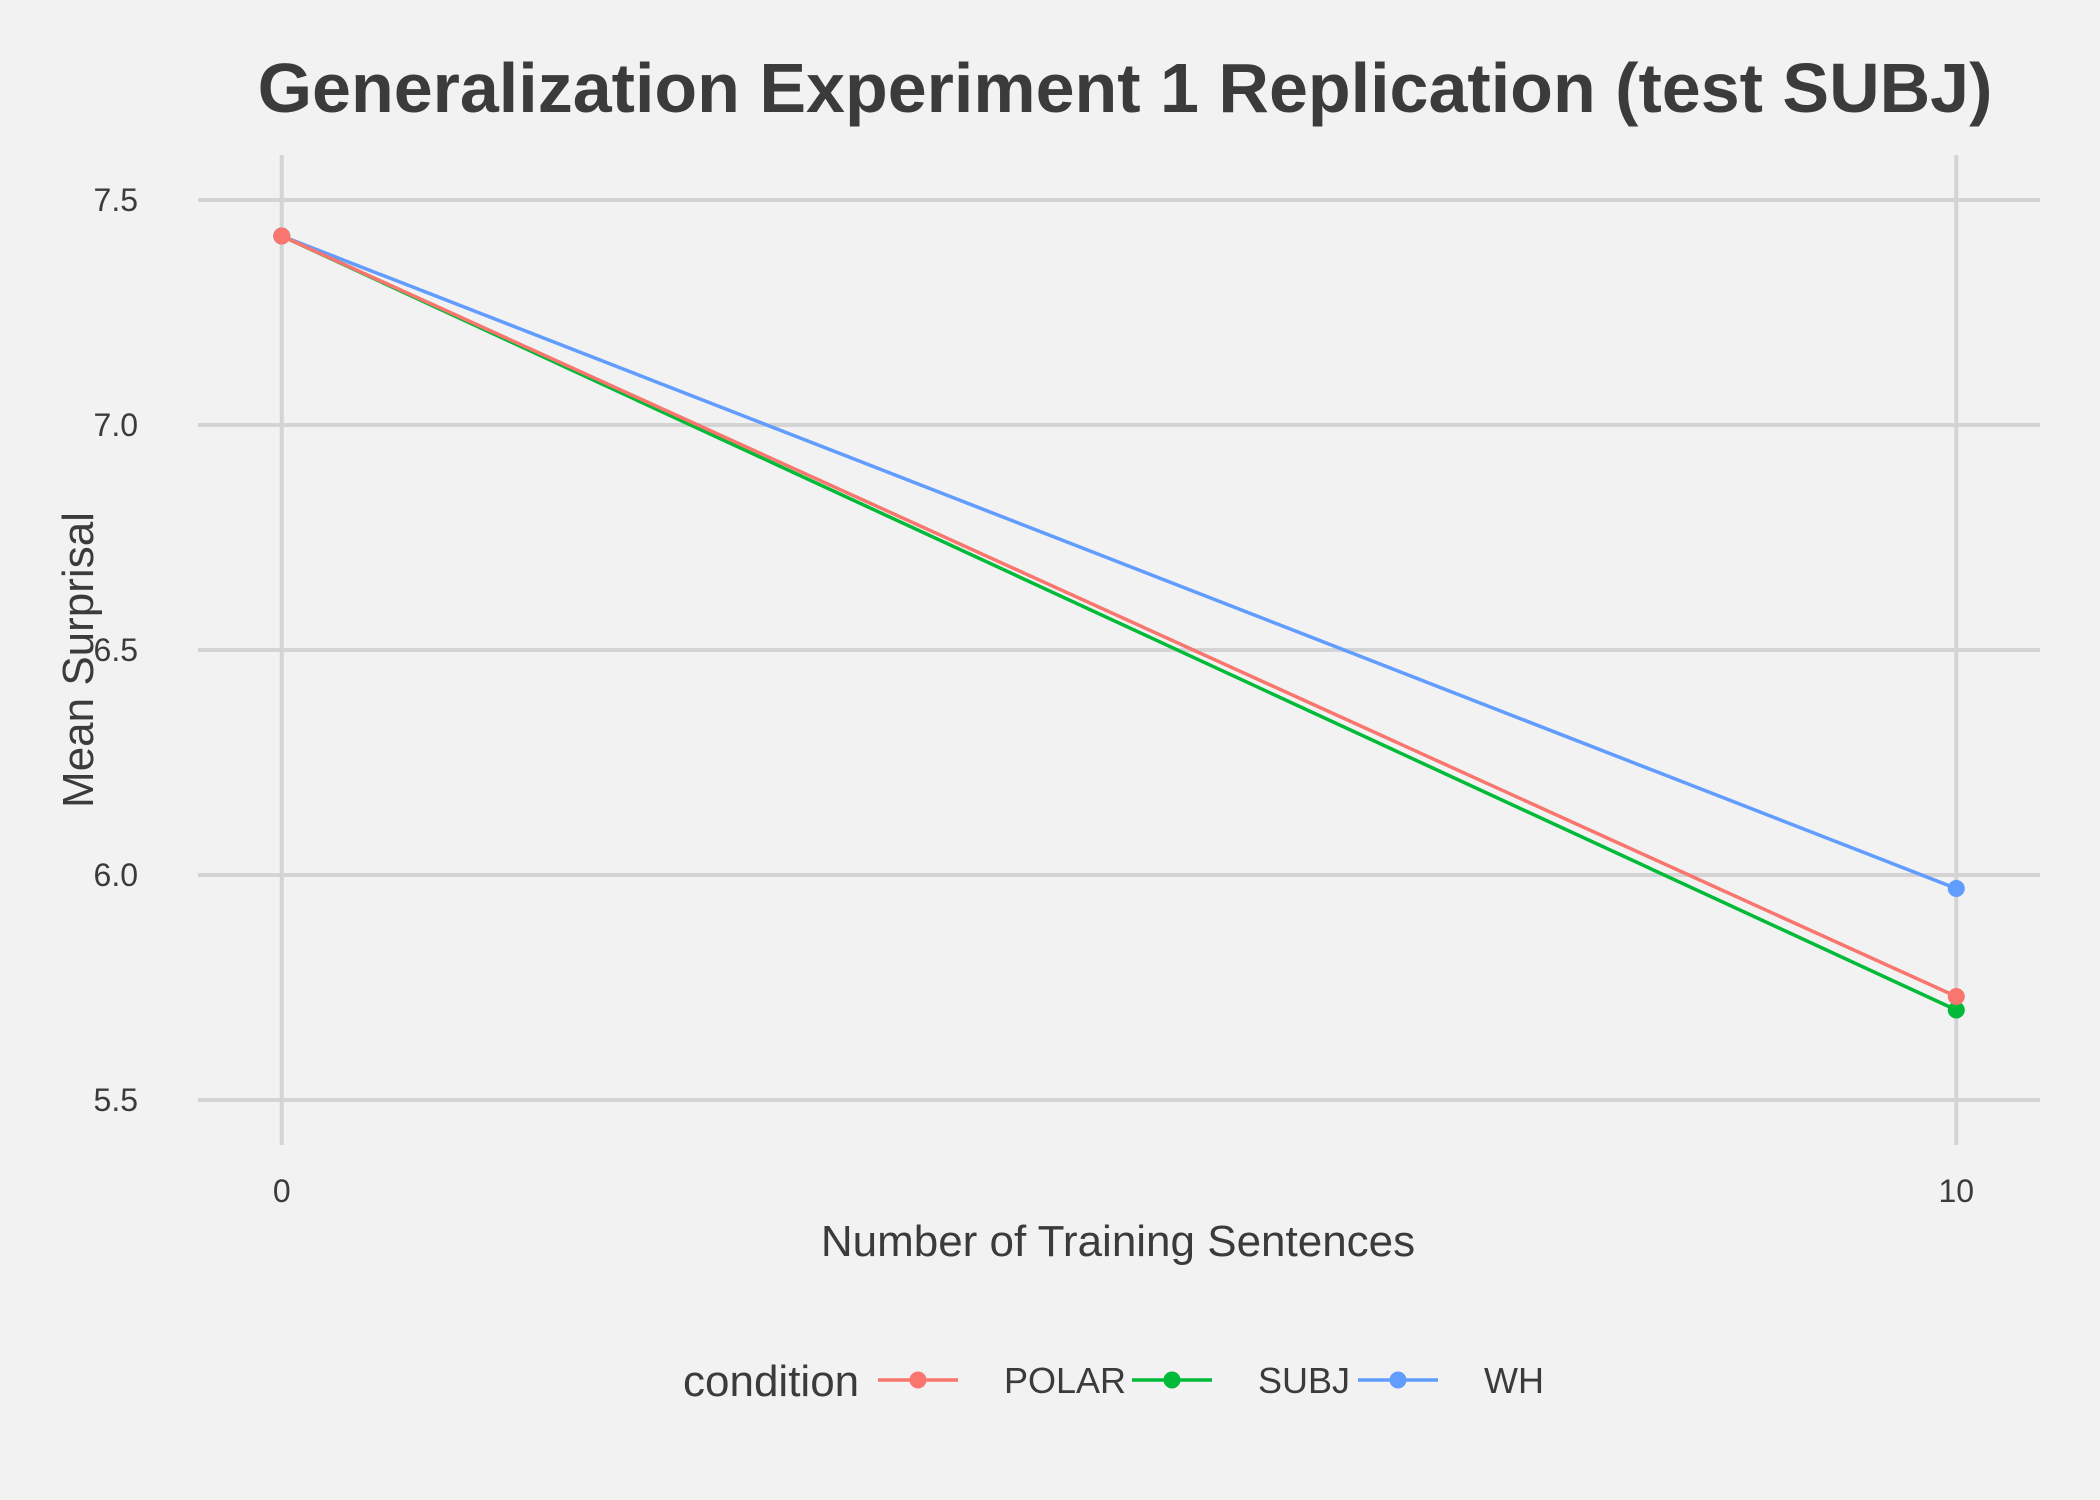 The image size is (2100, 1500). Describe the element at coordinates (1956, 1010) in the screenshot. I see `data-point-subj` at that location.